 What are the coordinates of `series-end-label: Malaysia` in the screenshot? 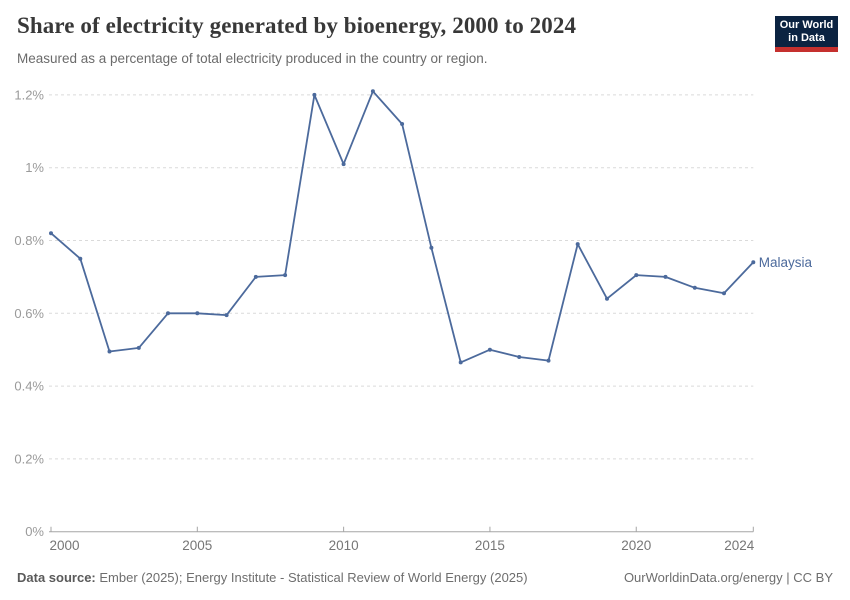 It's located at (786, 262).